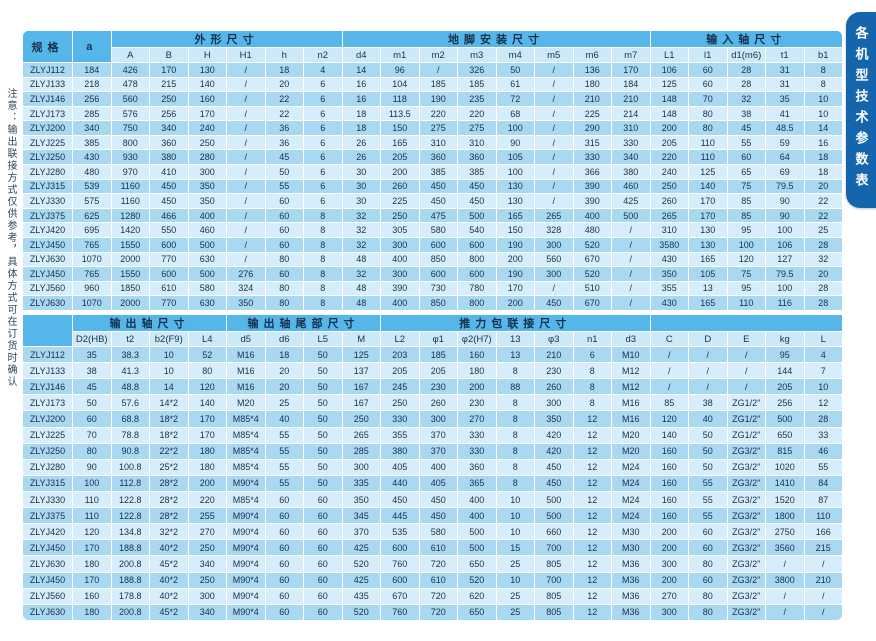  Describe the element at coordinates (92, 612) in the screenshot. I see `cell: 180` at that location.